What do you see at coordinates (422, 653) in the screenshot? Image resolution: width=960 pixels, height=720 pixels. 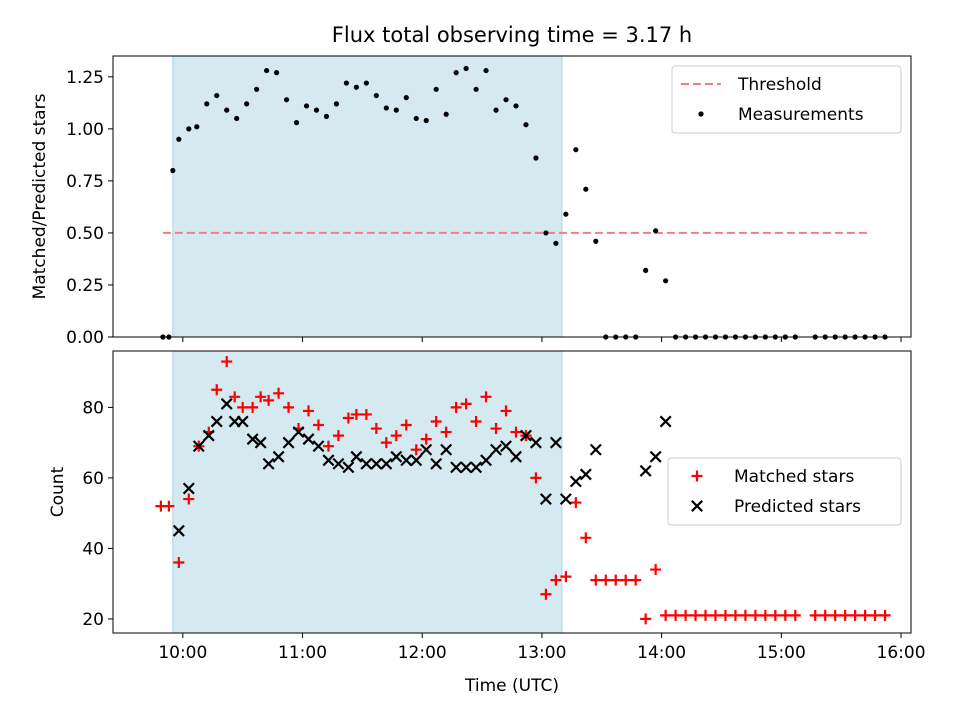 I see `x-tick-label: 12:00` at bounding box center [422, 653].